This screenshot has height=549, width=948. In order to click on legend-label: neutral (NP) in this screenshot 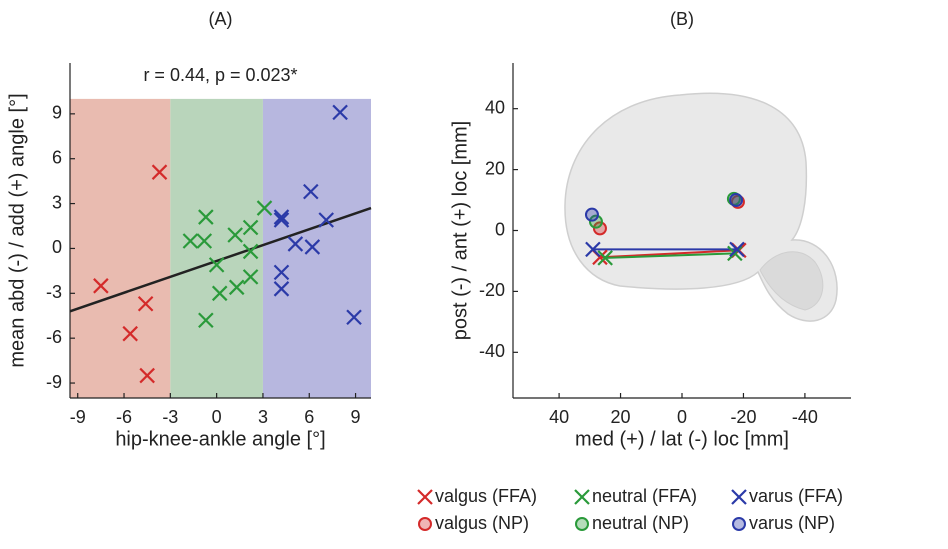, I will do `click(640, 523)`.